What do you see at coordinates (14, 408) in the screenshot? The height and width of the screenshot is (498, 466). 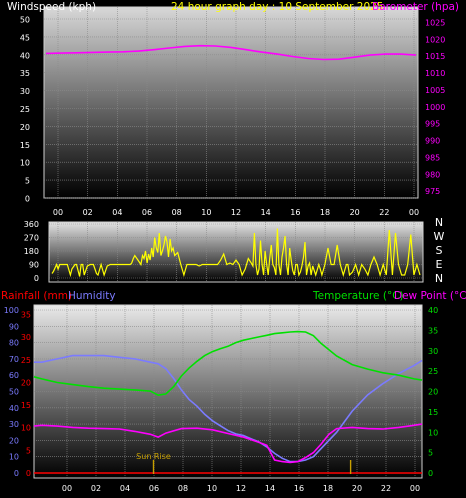 I see `humidity-tick: 40` at bounding box center [14, 408].